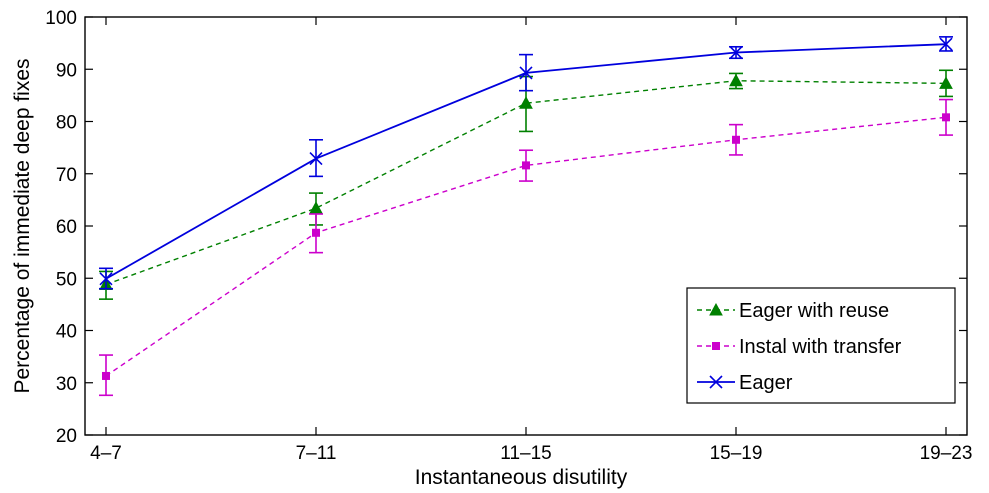 This screenshot has width=989, height=493. What do you see at coordinates (61, 18) in the screenshot?
I see `y-tick-label: 100` at bounding box center [61, 18].